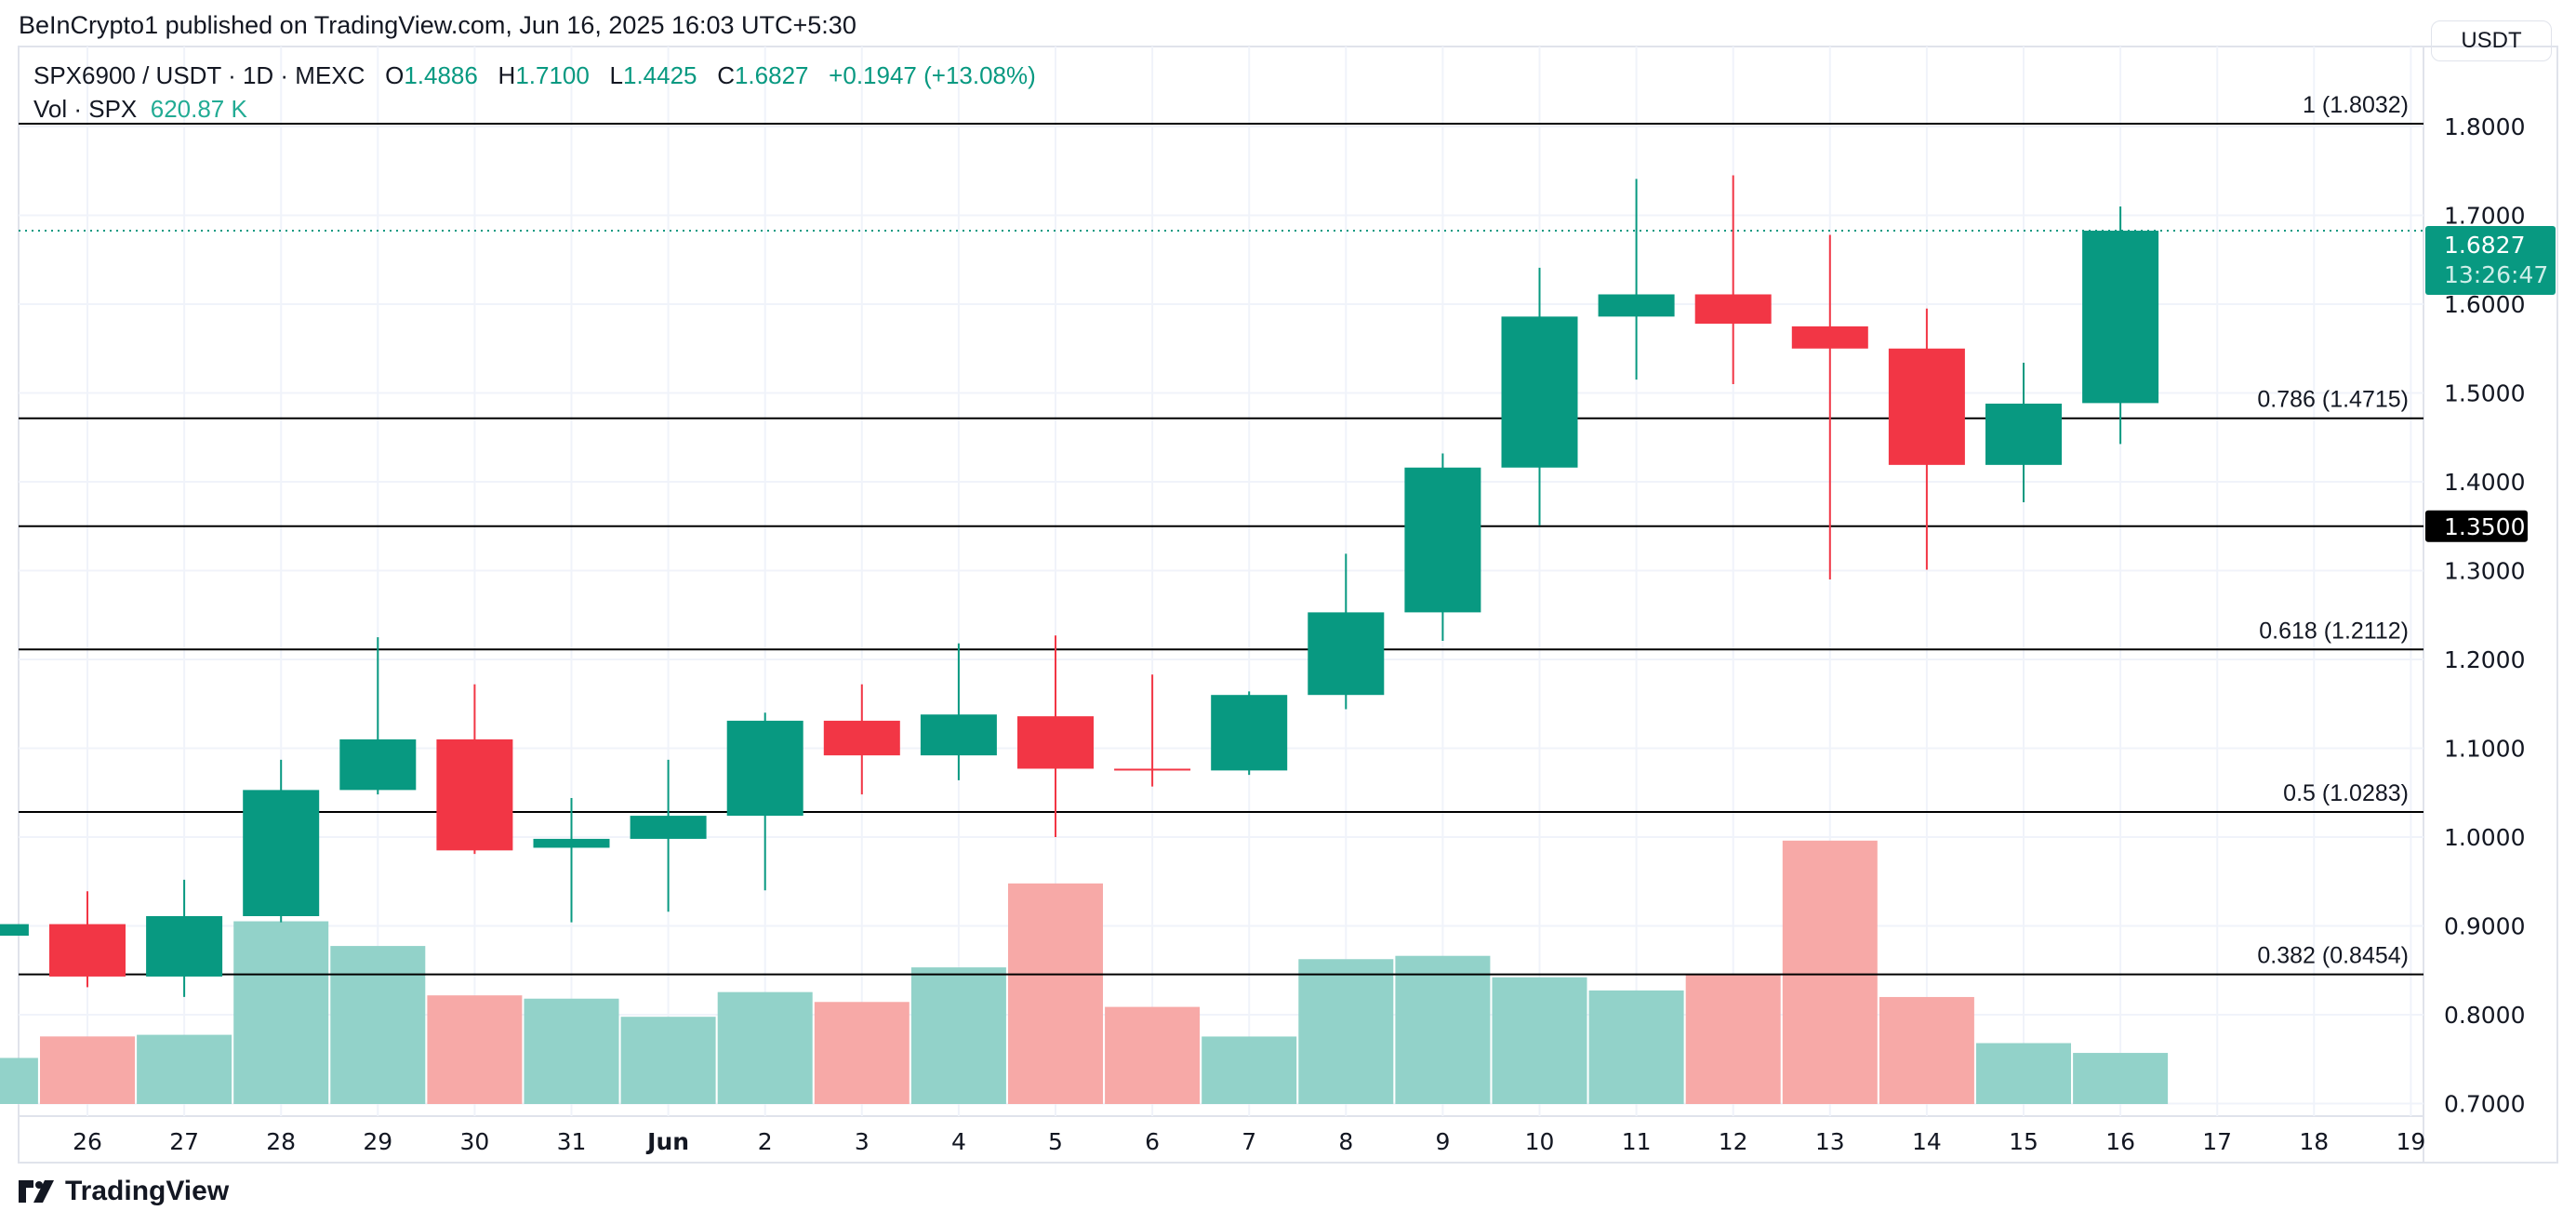 The image size is (2576, 1224). I want to click on volume-legend: Vol · SPX 620.87 K, so click(140, 109).